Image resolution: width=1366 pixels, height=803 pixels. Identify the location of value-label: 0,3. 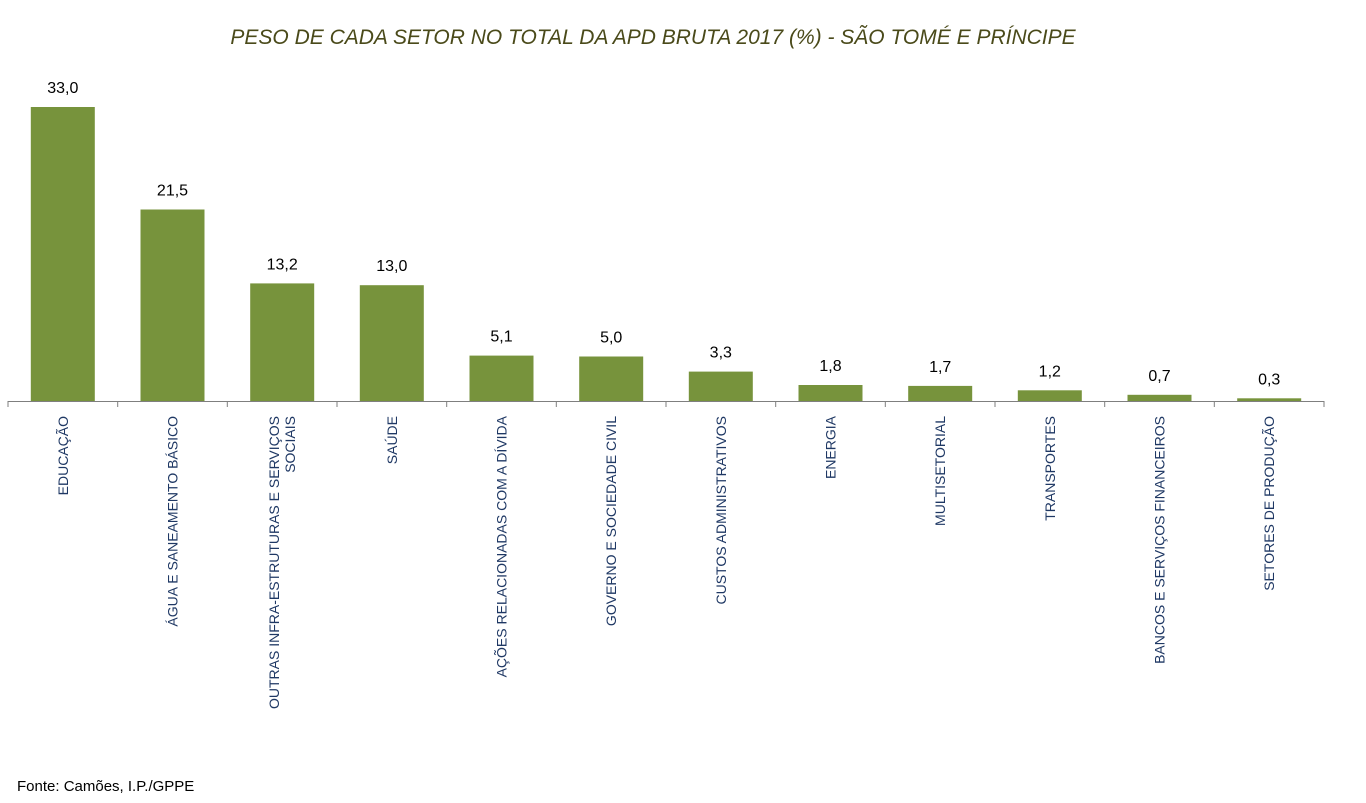
(1269, 379).